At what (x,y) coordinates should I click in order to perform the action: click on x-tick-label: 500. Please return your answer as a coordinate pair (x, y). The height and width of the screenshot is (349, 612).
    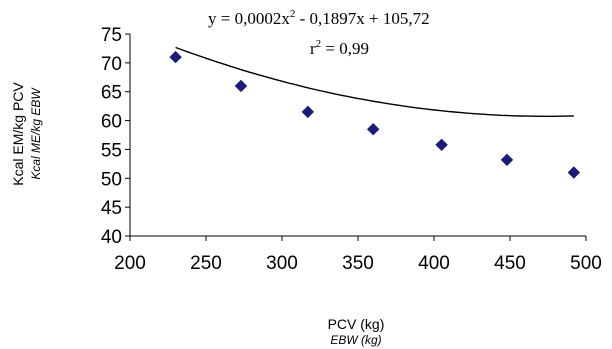
    Looking at the image, I should click on (586, 263).